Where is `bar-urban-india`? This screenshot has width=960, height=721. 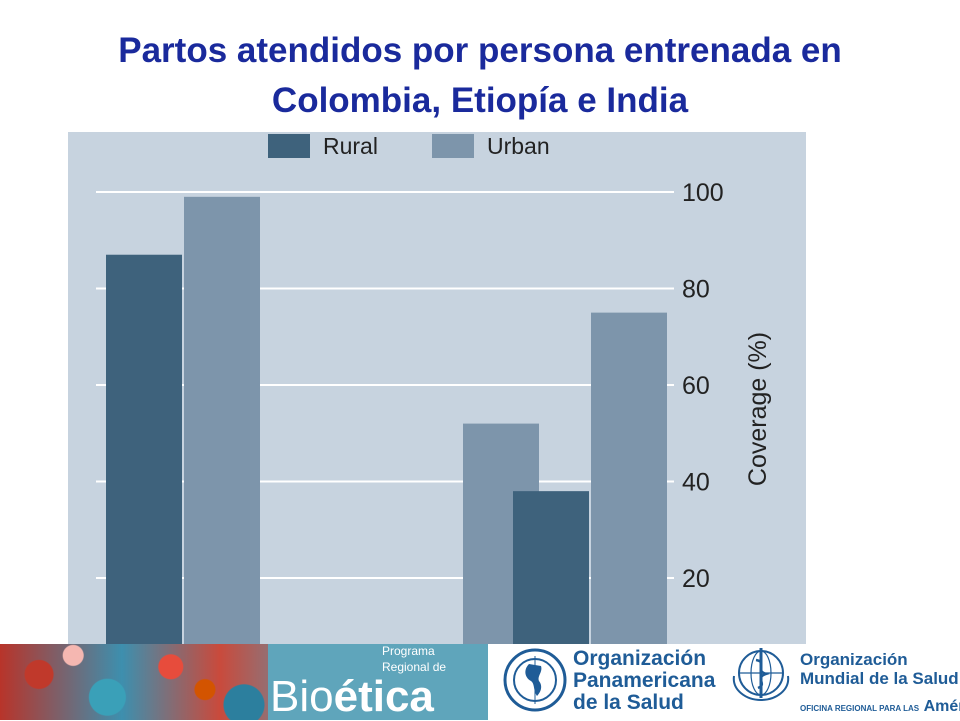
bar-urban-india is located at coordinates (629, 478).